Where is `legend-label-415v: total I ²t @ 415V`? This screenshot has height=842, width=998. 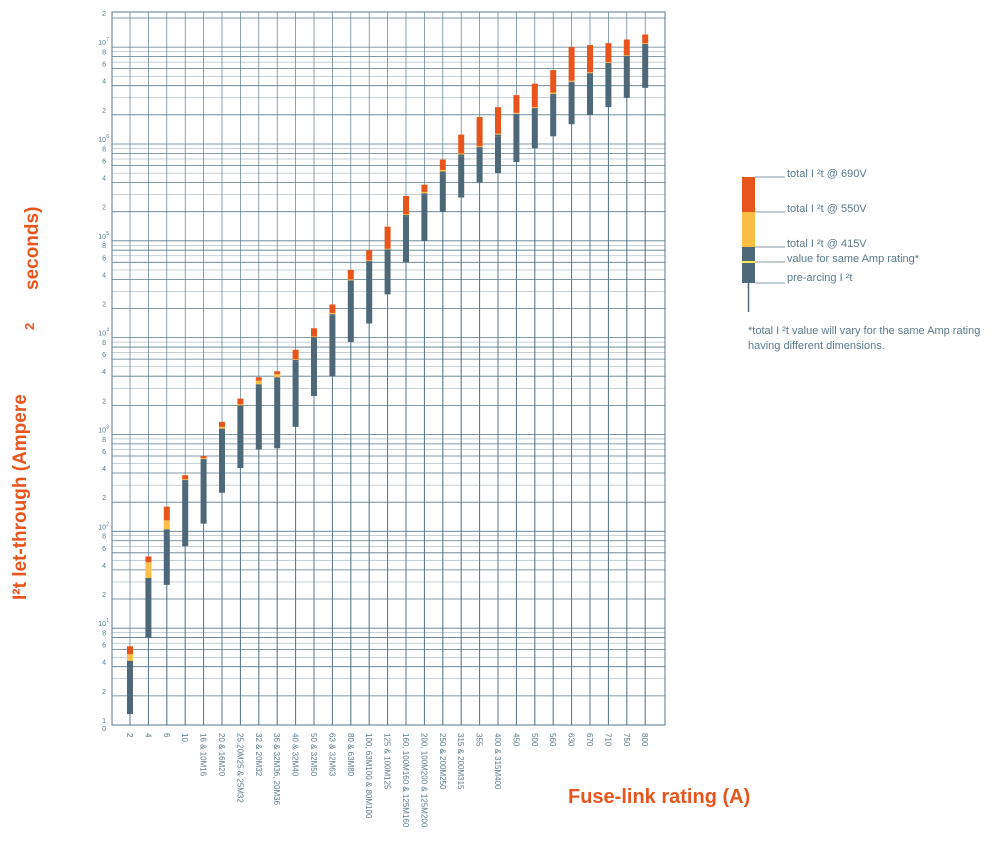
legend-label-415v: total I ²t @ 415V is located at coordinates (827, 244).